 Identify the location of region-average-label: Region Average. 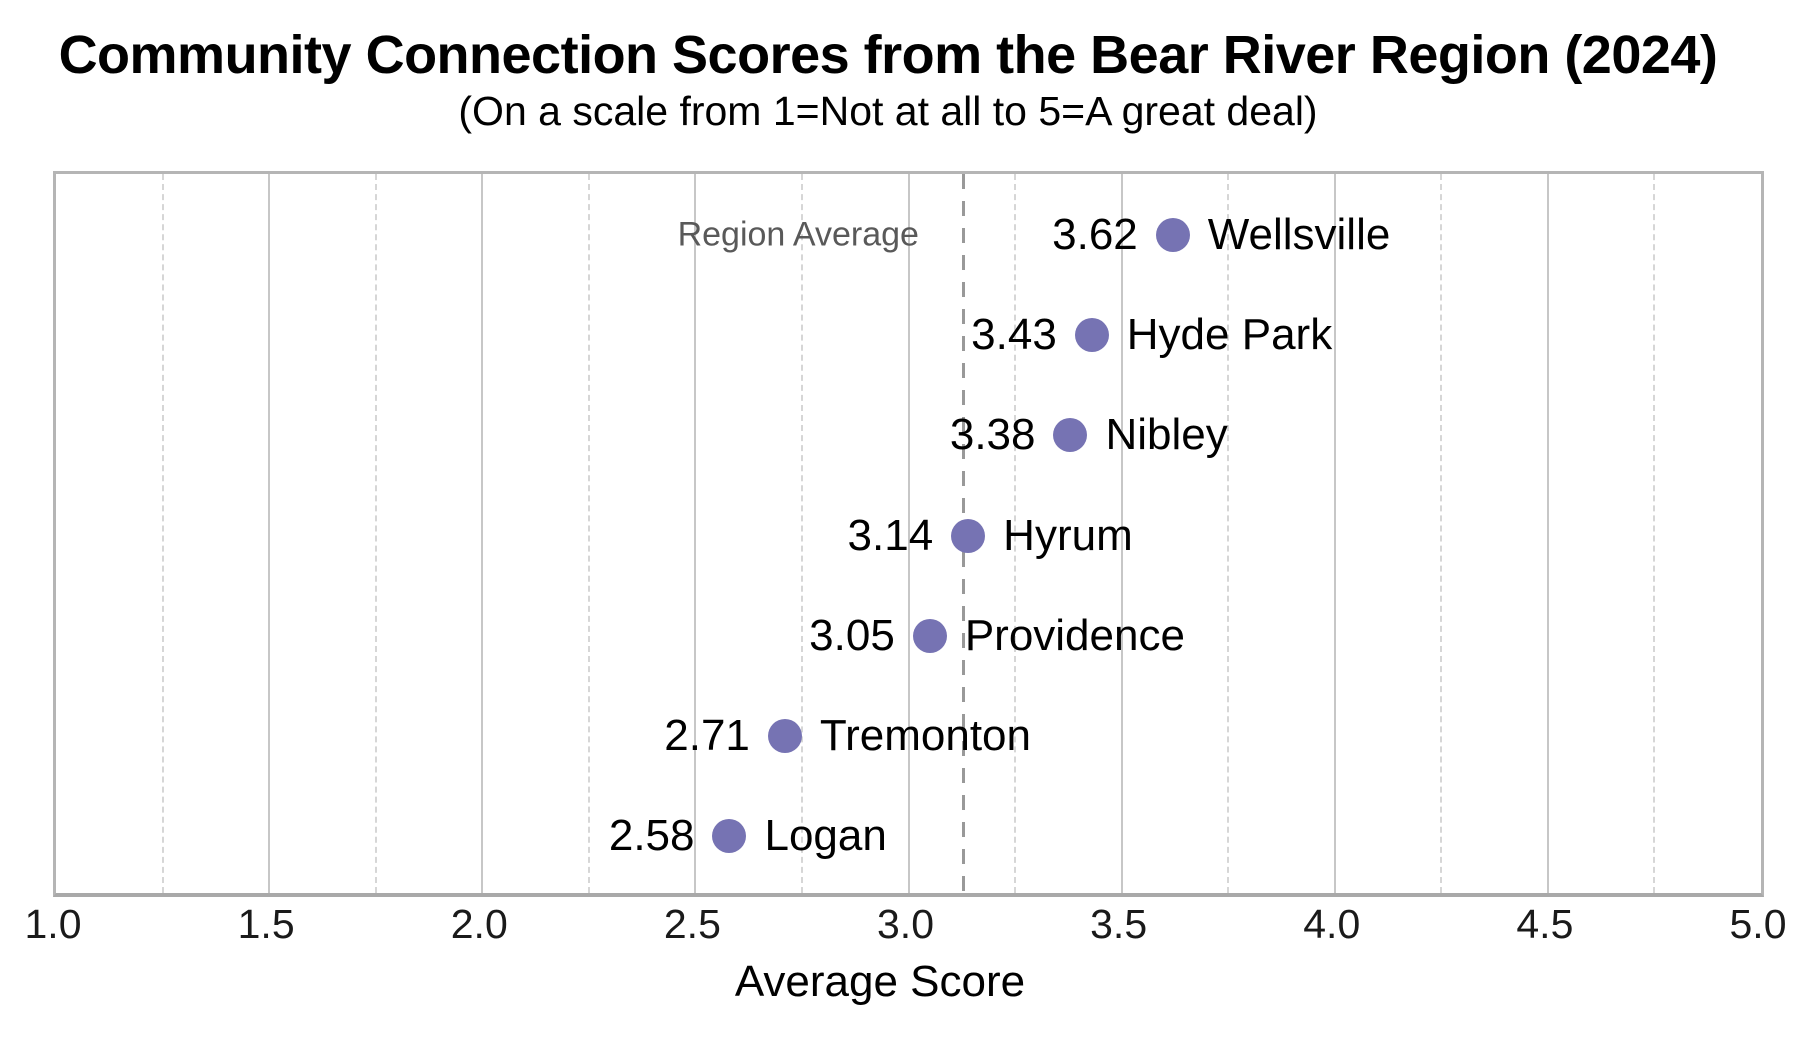
(798, 234).